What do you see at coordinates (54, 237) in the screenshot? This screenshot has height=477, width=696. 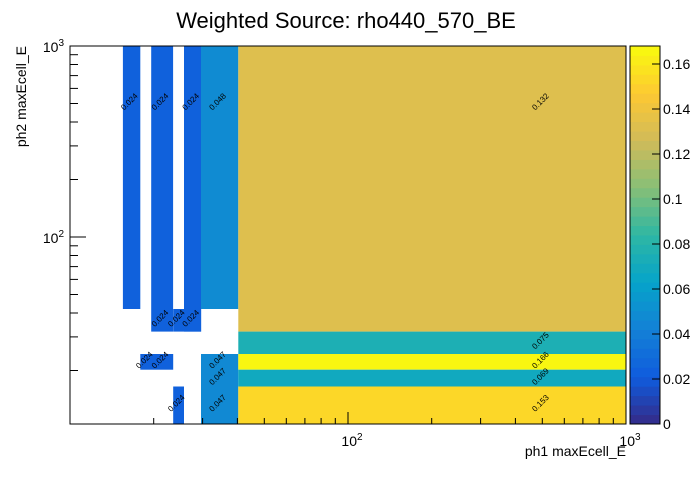 I see `y-tick-label-100: 102` at bounding box center [54, 237].